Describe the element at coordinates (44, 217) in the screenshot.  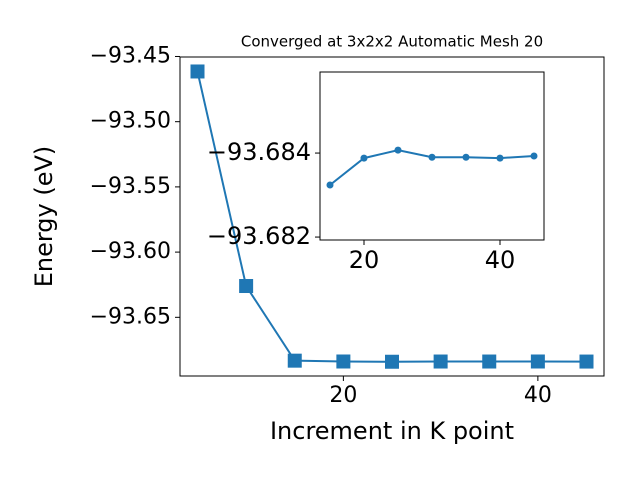
I see `y-axis-label: Energy (eV)` at that location.